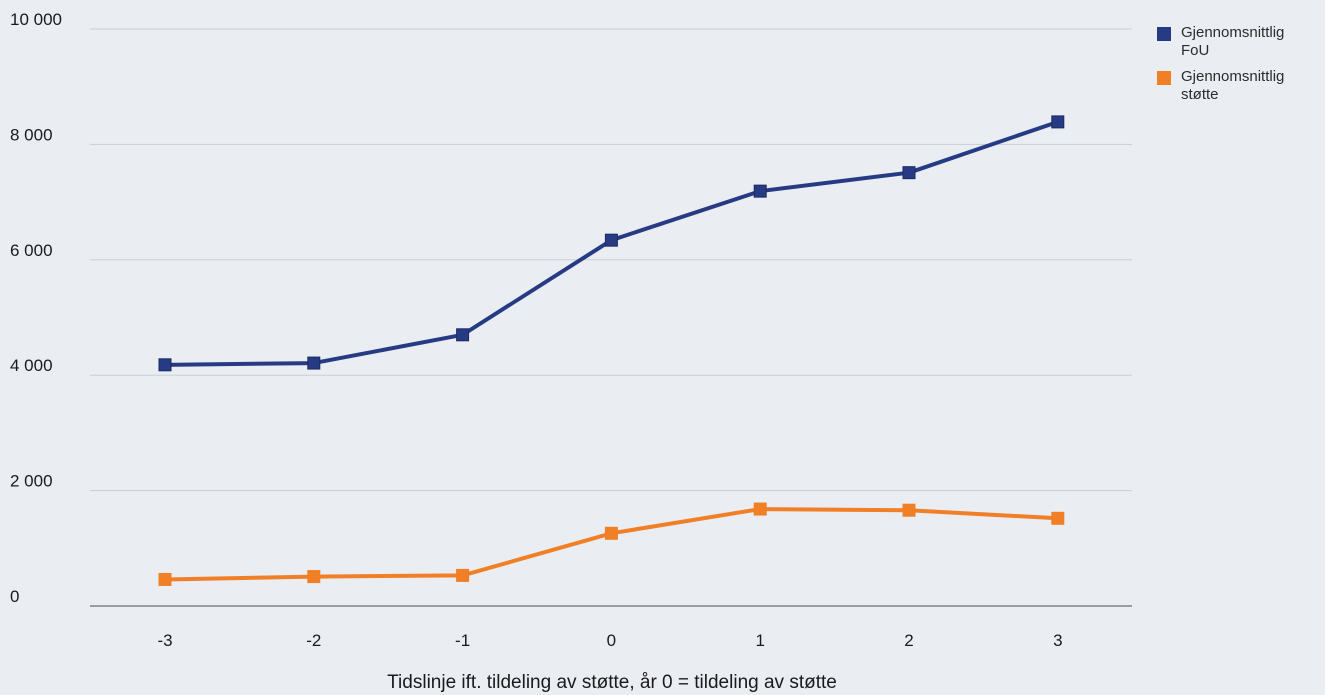 The width and height of the screenshot is (1325, 695). What do you see at coordinates (31, 481) in the screenshot?
I see `y-tick-label: 2 000` at bounding box center [31, 481].